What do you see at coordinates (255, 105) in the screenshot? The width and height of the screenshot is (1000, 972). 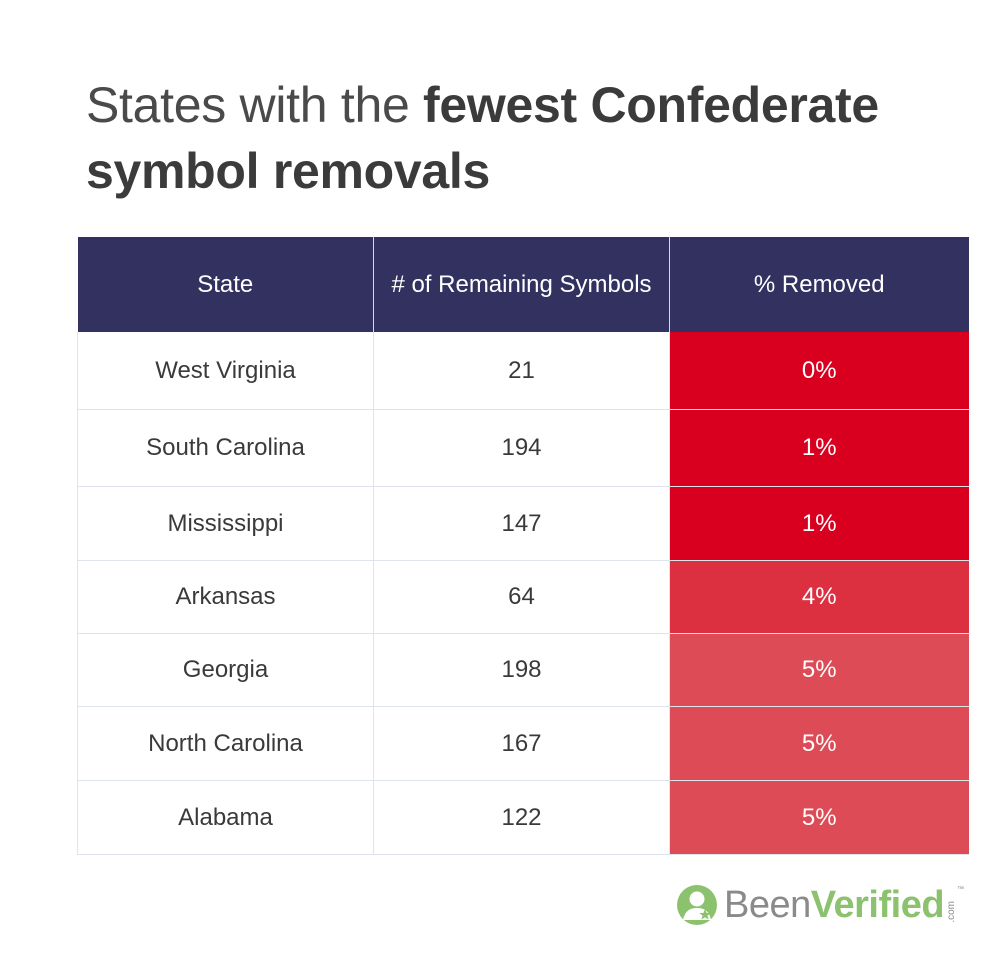 I see `title-light: States with the` at bounding box center [255, 105].